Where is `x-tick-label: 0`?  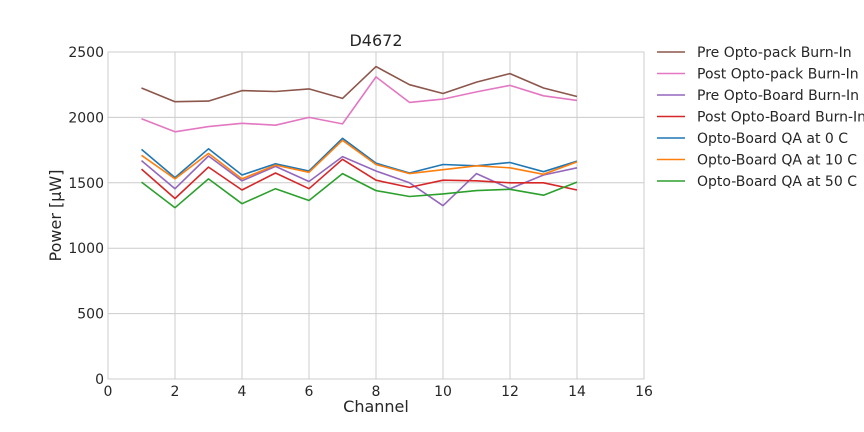
x-tick-label: 0 is located at coordinates (108, 392).